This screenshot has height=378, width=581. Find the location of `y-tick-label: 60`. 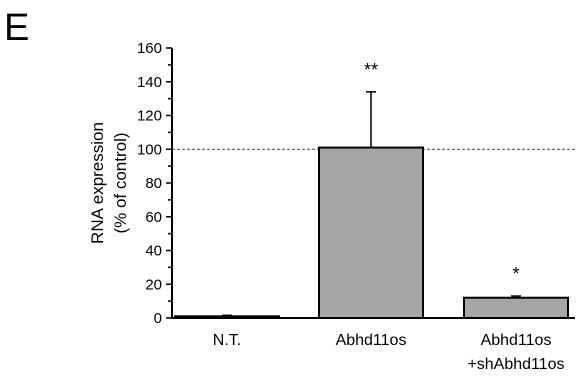

y-tick-label: 60 is located at coordinates (153, 217).